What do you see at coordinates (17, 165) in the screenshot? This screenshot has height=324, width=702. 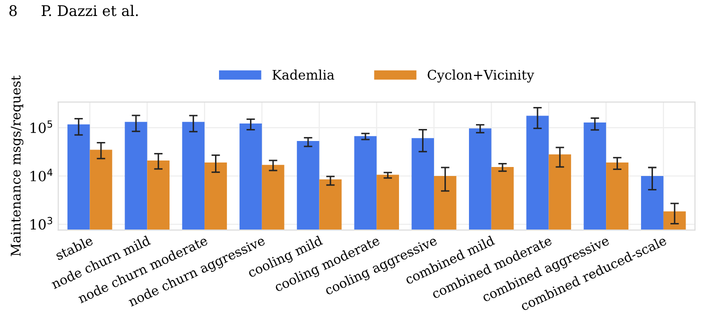 I see `y-axis-title: Maintenance msgs/request` at bounding box center [17, 165].